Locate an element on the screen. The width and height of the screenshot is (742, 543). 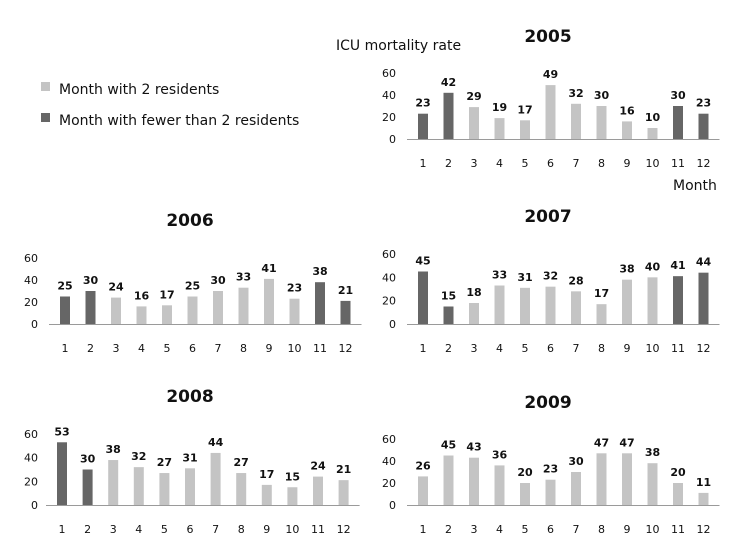
data-label: 20 is located at coordinates (678, 472).